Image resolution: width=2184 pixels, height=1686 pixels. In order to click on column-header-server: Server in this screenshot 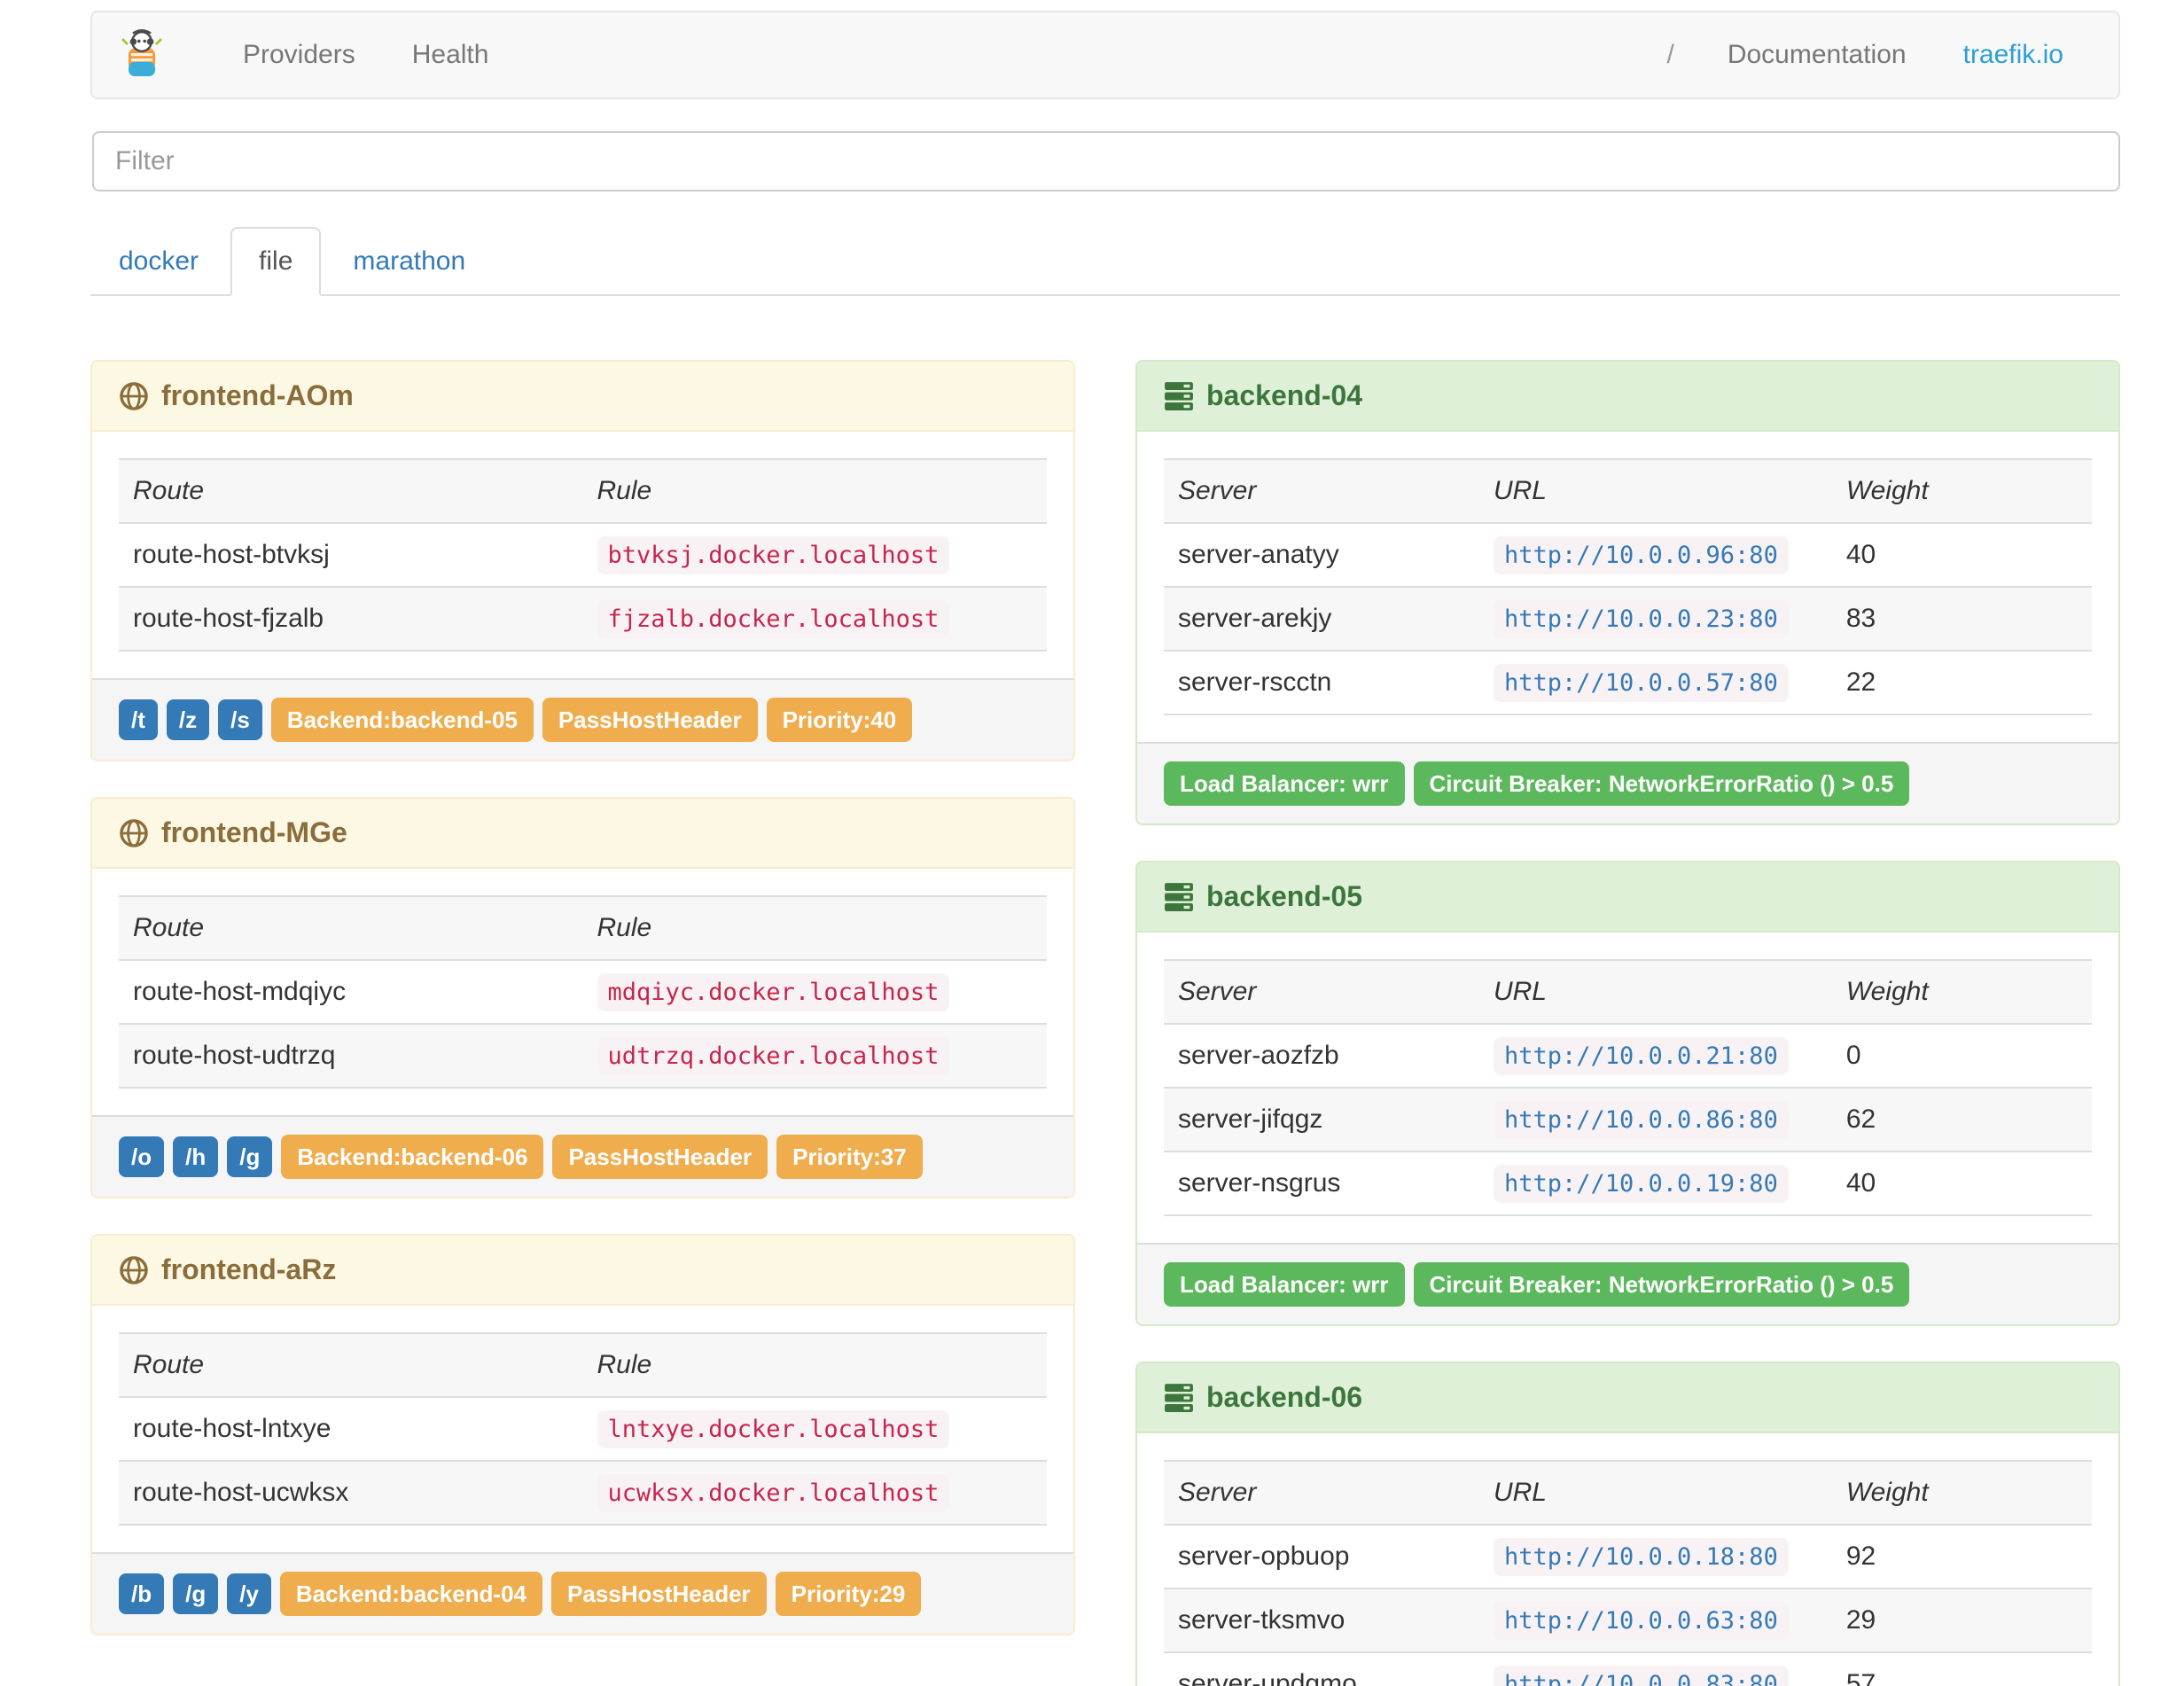, I will do `click(1321, 1494)`.